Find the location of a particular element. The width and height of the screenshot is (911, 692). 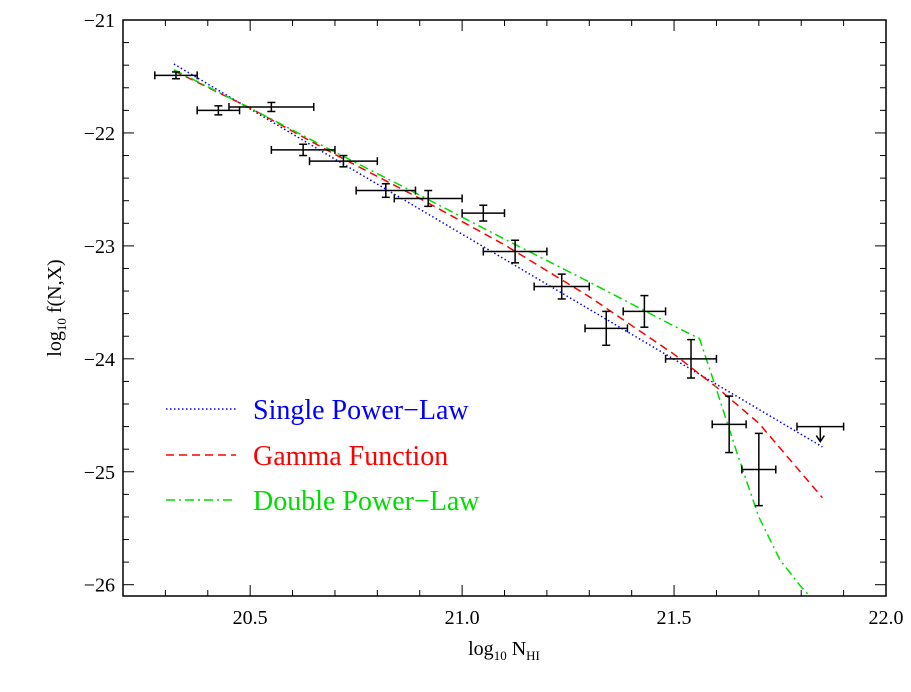

x-tick-label: 21.0 is located at coordinates (462, 618).